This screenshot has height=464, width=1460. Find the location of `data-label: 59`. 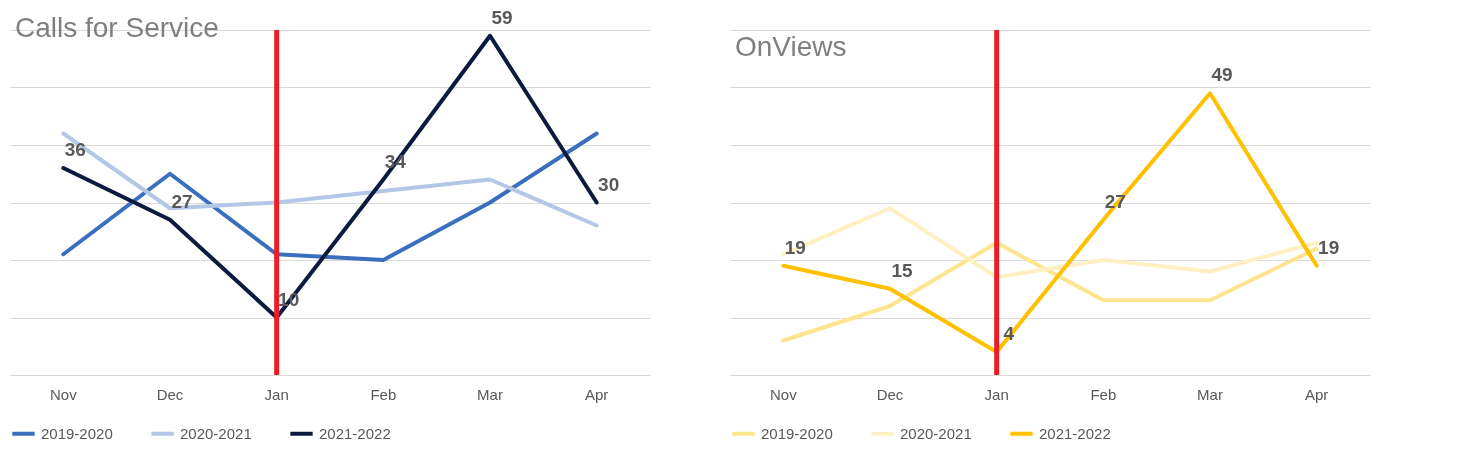

data-label: 59 is located at coordinates (502, 17).